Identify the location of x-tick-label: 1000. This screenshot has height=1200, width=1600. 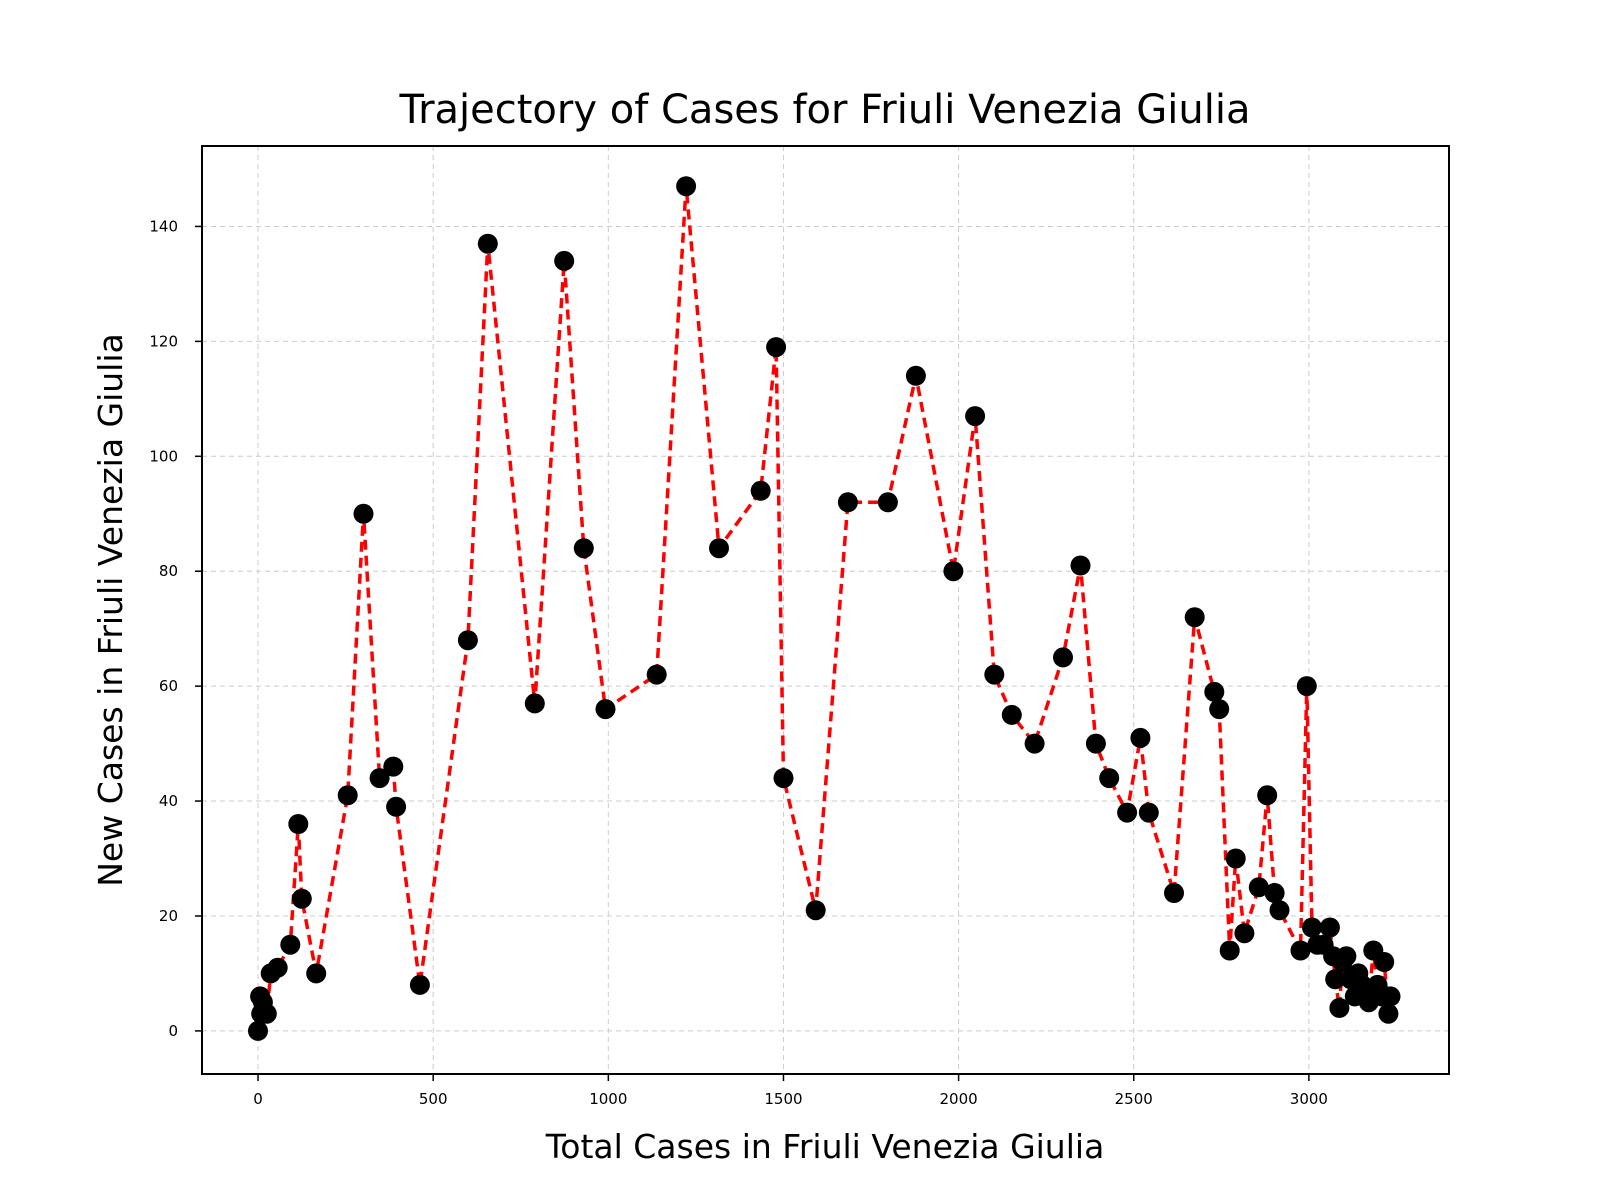
(608, 1099).